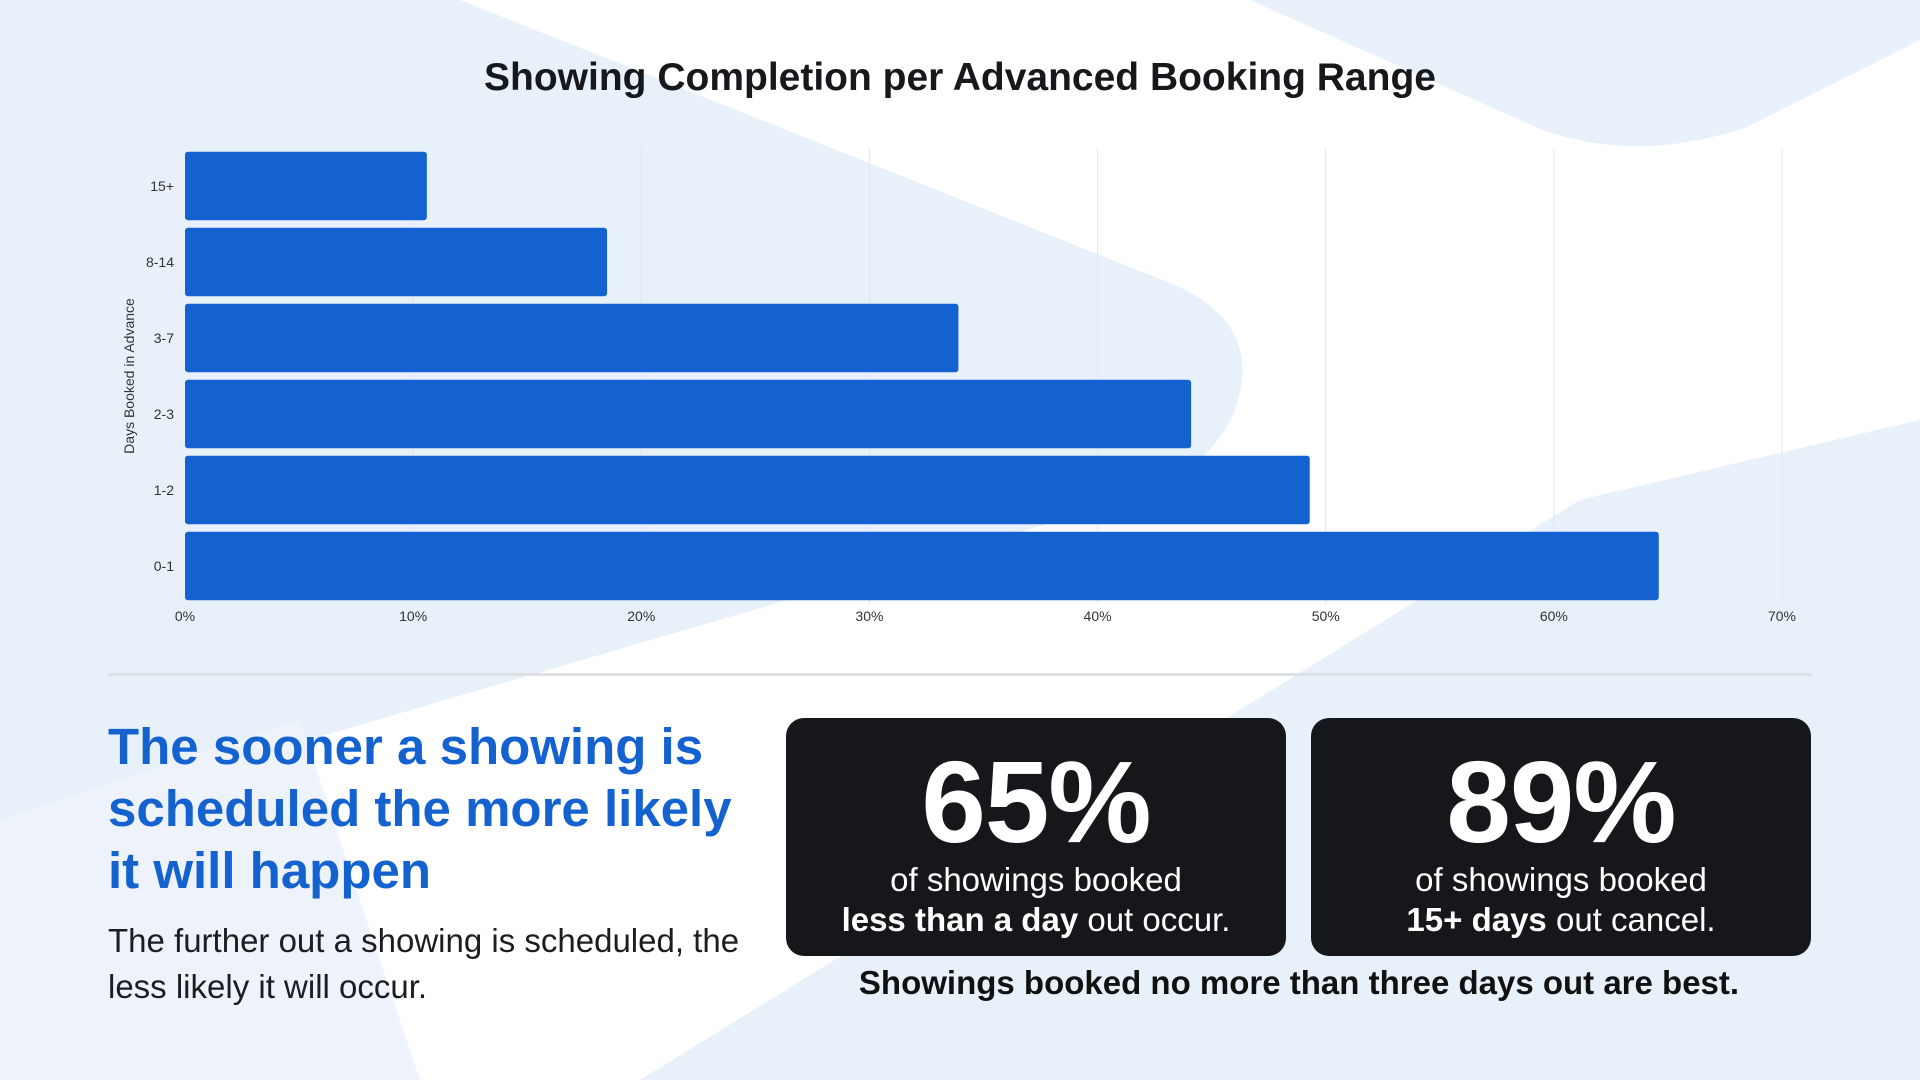  I want to click on stat-caption-emphasis: 15+ days, so click(1476, 919).